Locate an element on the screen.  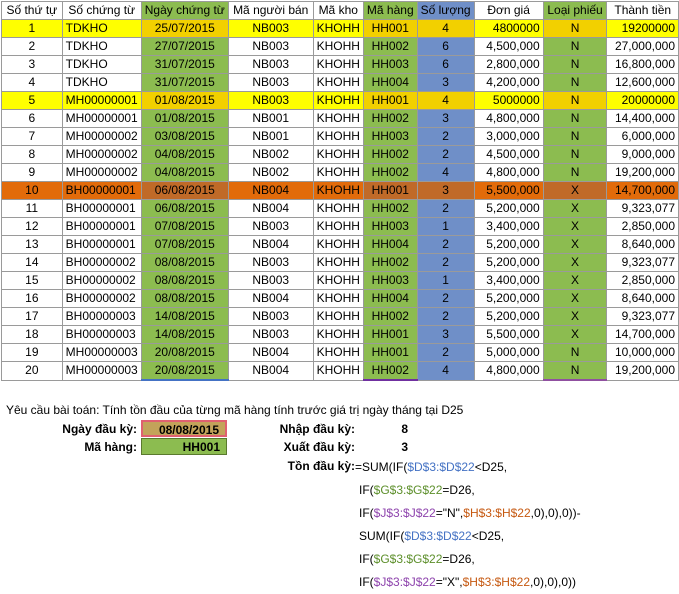
cell-amount: 2,850,000 is located at coordinates (642, 226).